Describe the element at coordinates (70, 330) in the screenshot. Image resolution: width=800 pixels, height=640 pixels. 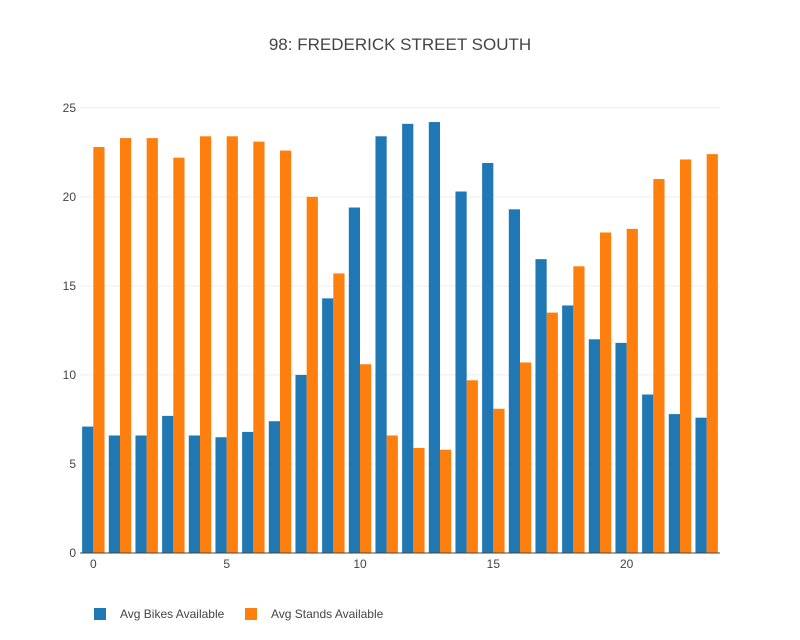
I see `y-axis-ticks: 0 5 10 15 20 25` at that location.